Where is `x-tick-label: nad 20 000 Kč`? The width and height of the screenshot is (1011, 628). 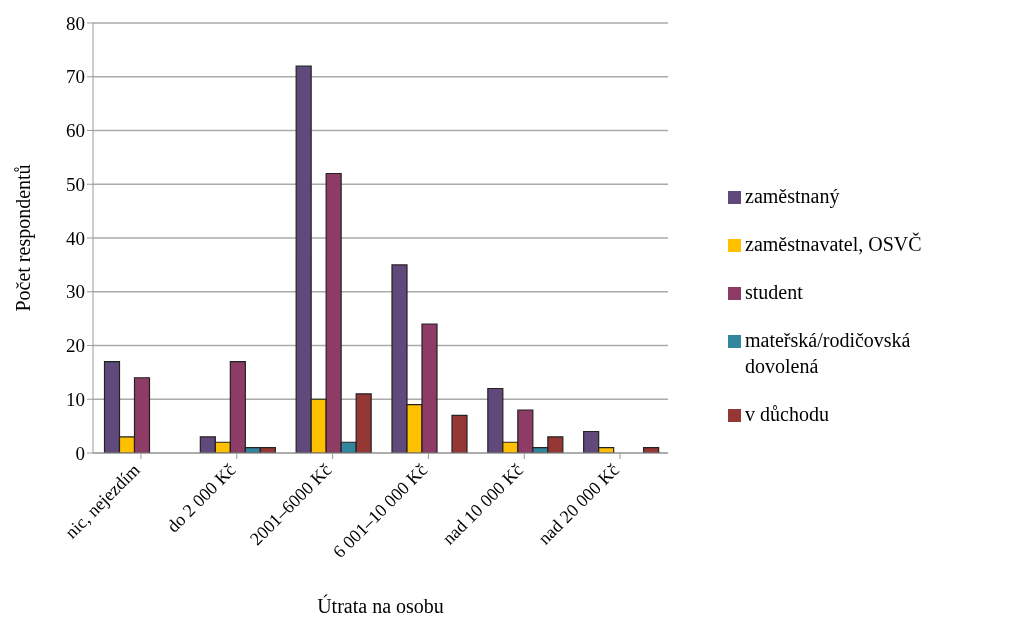
x-tick-label: nad 20 000 Kč is located at coordinates (578, 504).